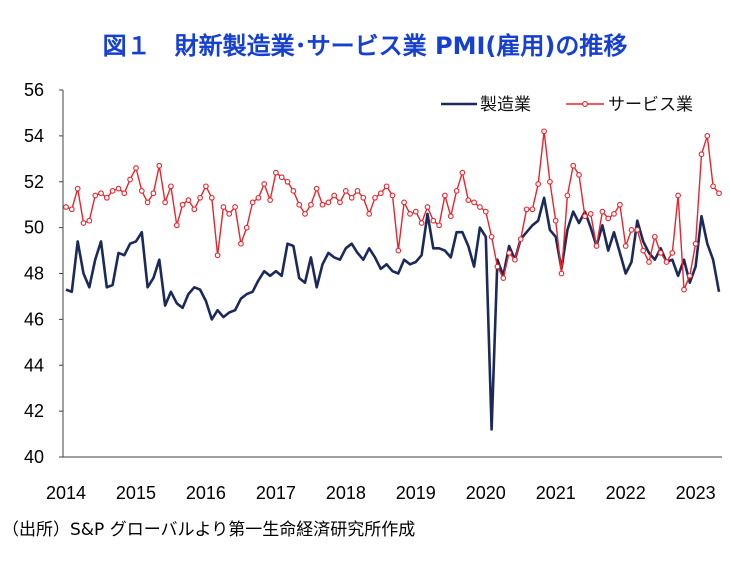  I want to click on legend-manufacturing-label: 製造業, so click(505, 105).